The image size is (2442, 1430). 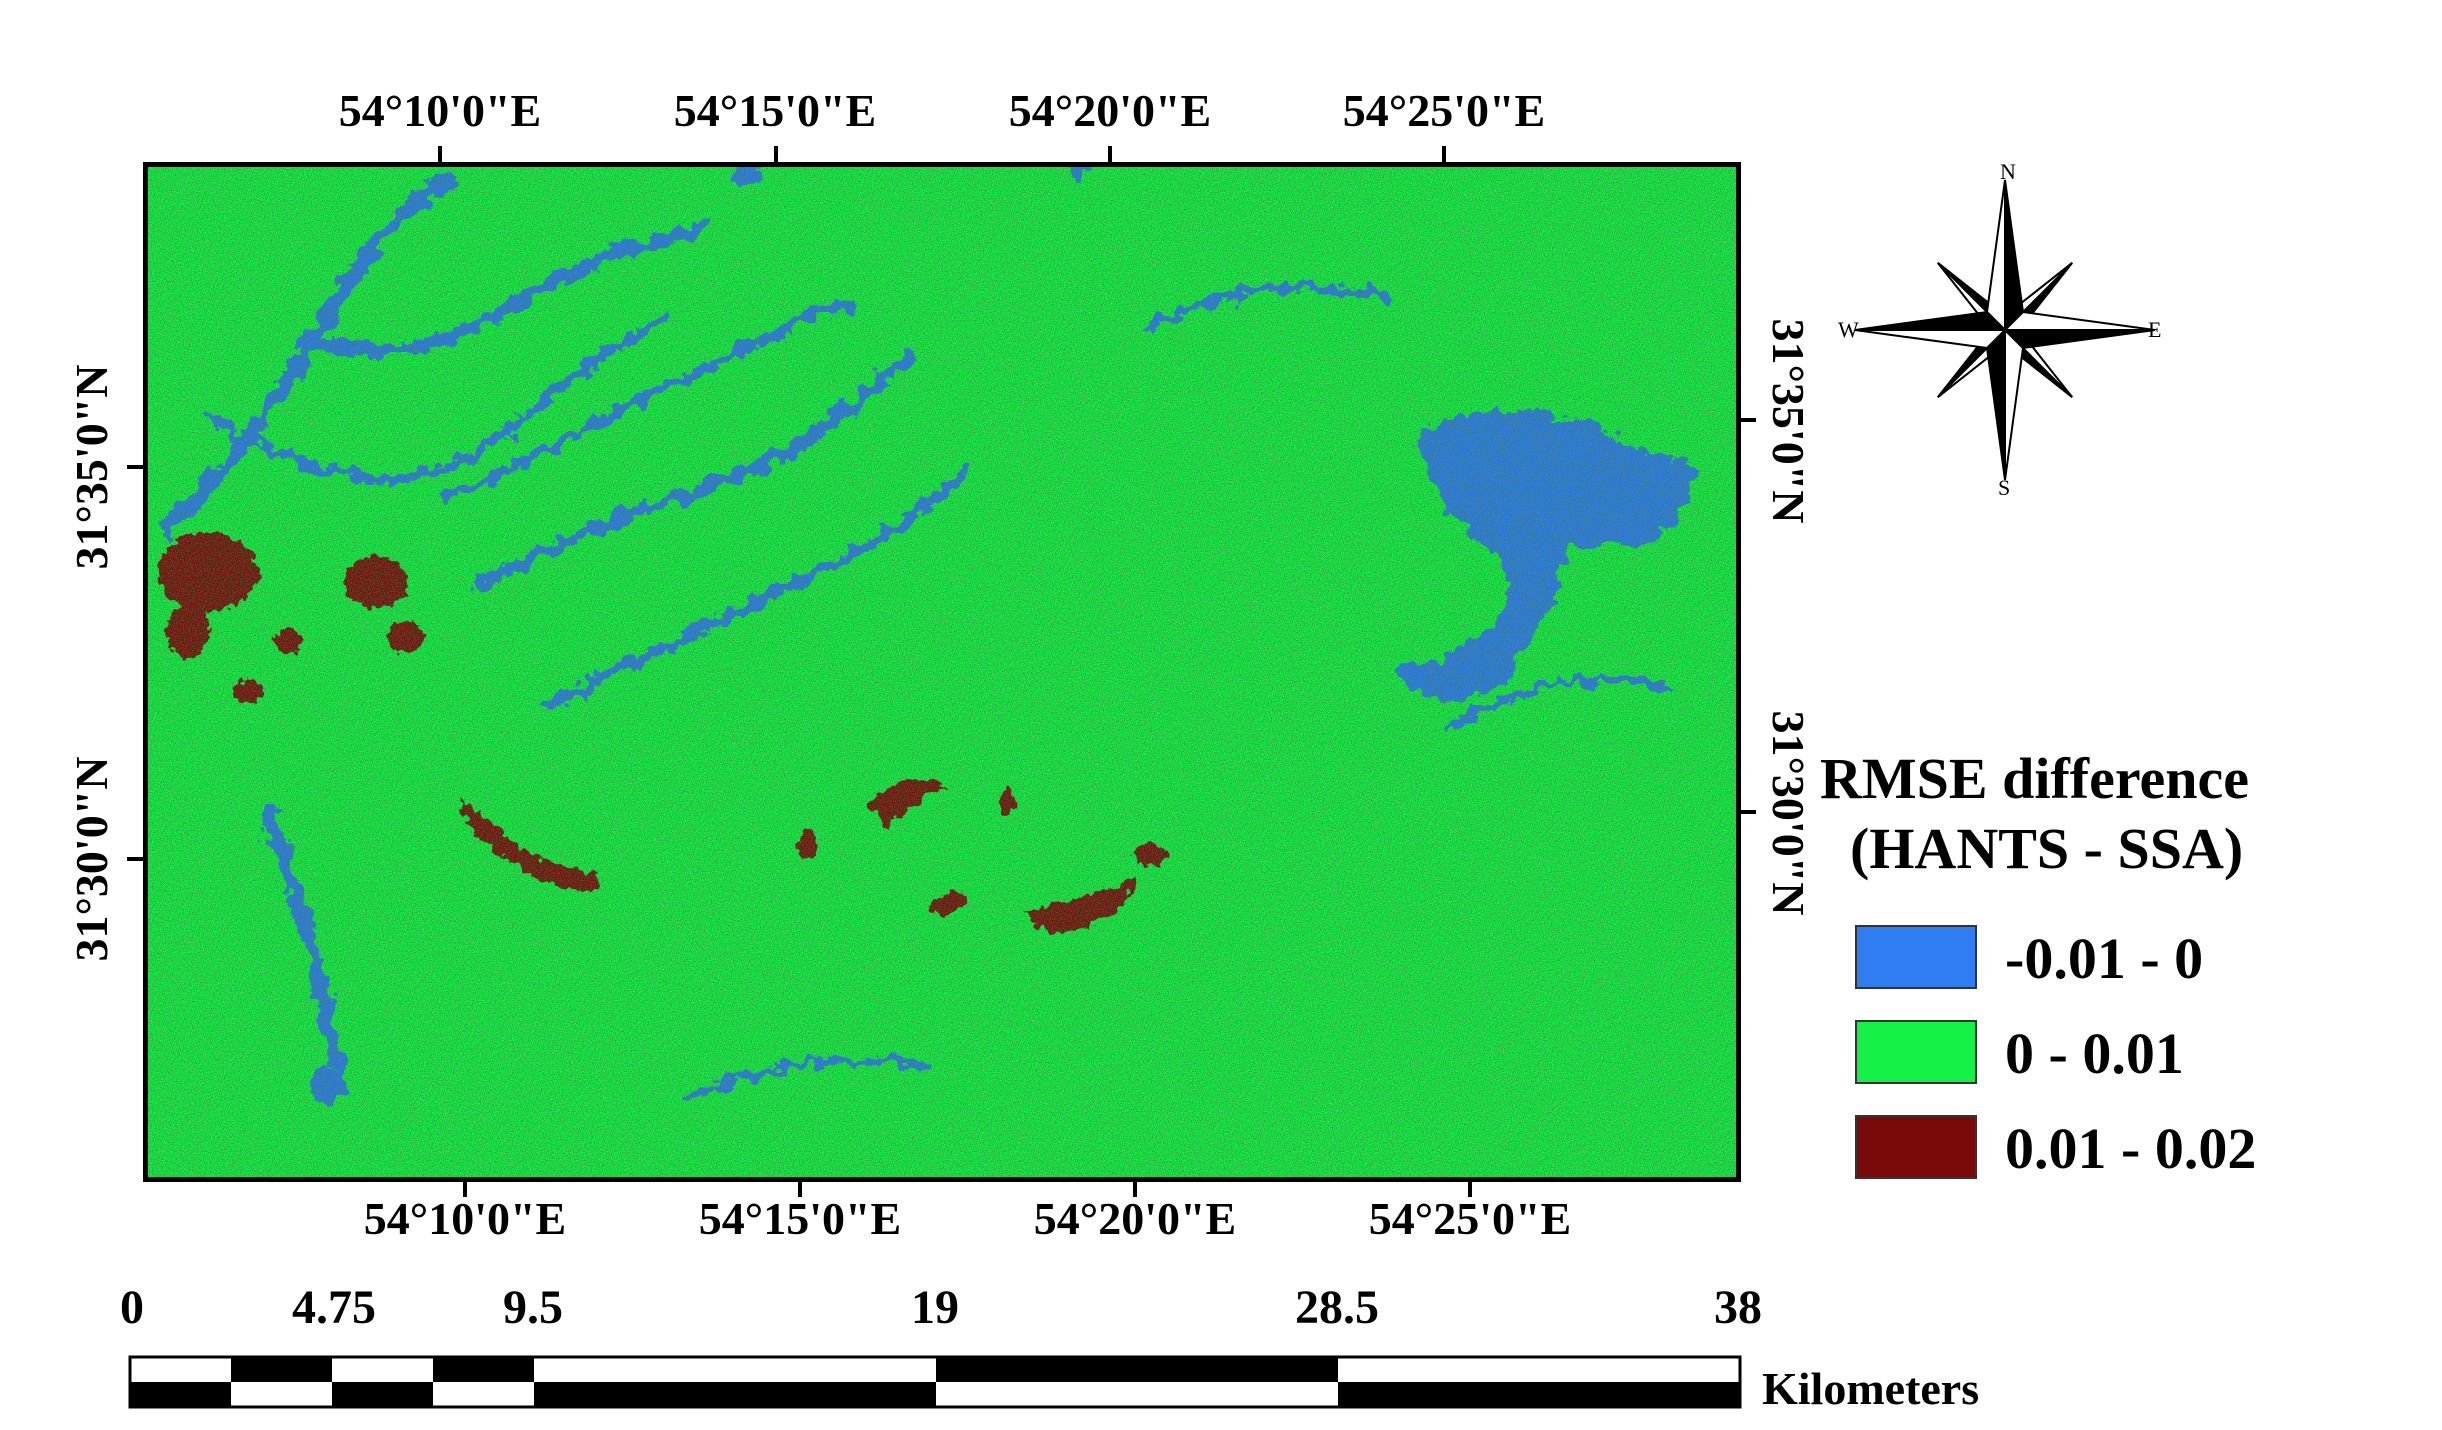 I want to click on longitude-label-bottom-1: 54°10'0"E, so click(x=465, y=1218).